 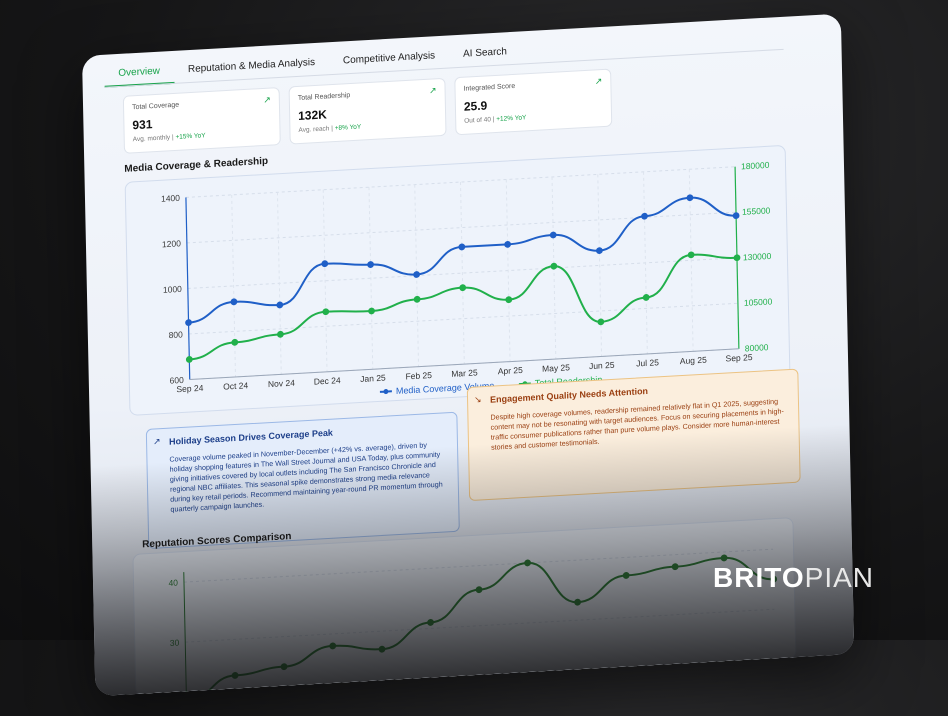 I want to click on kpi-value: 25.9, so click(x=475, y=106).